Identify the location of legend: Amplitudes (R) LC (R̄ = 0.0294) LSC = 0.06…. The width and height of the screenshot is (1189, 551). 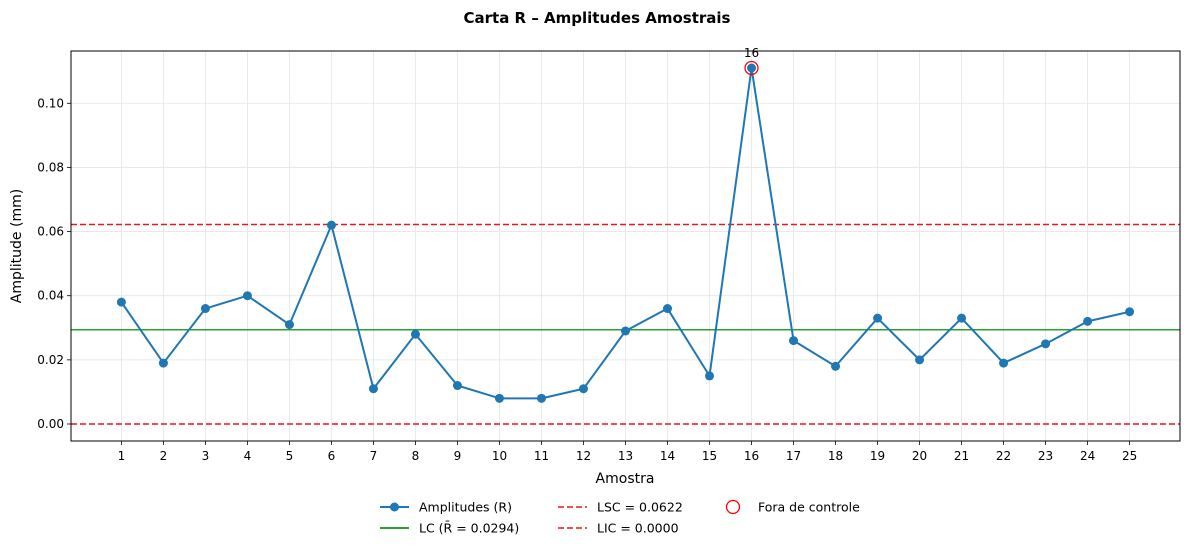
(620, 518).